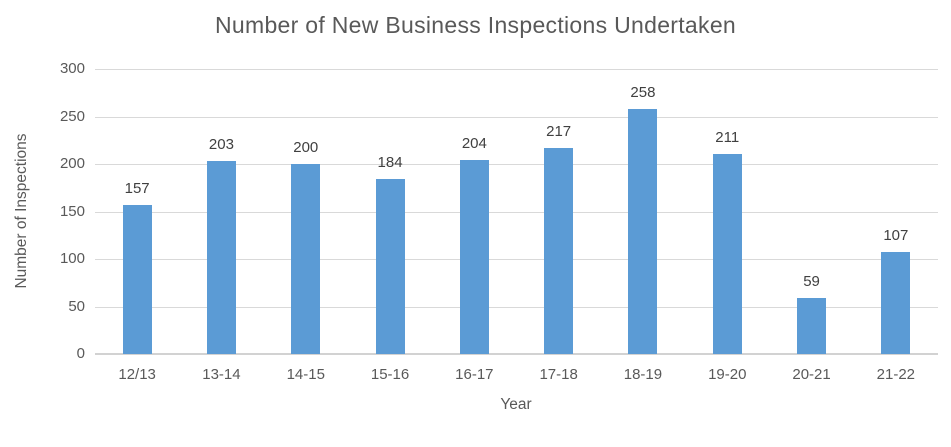  Describe the element at coordinates (137, 188) in the screenshot. I see `bar-value-label: 157` at that location.